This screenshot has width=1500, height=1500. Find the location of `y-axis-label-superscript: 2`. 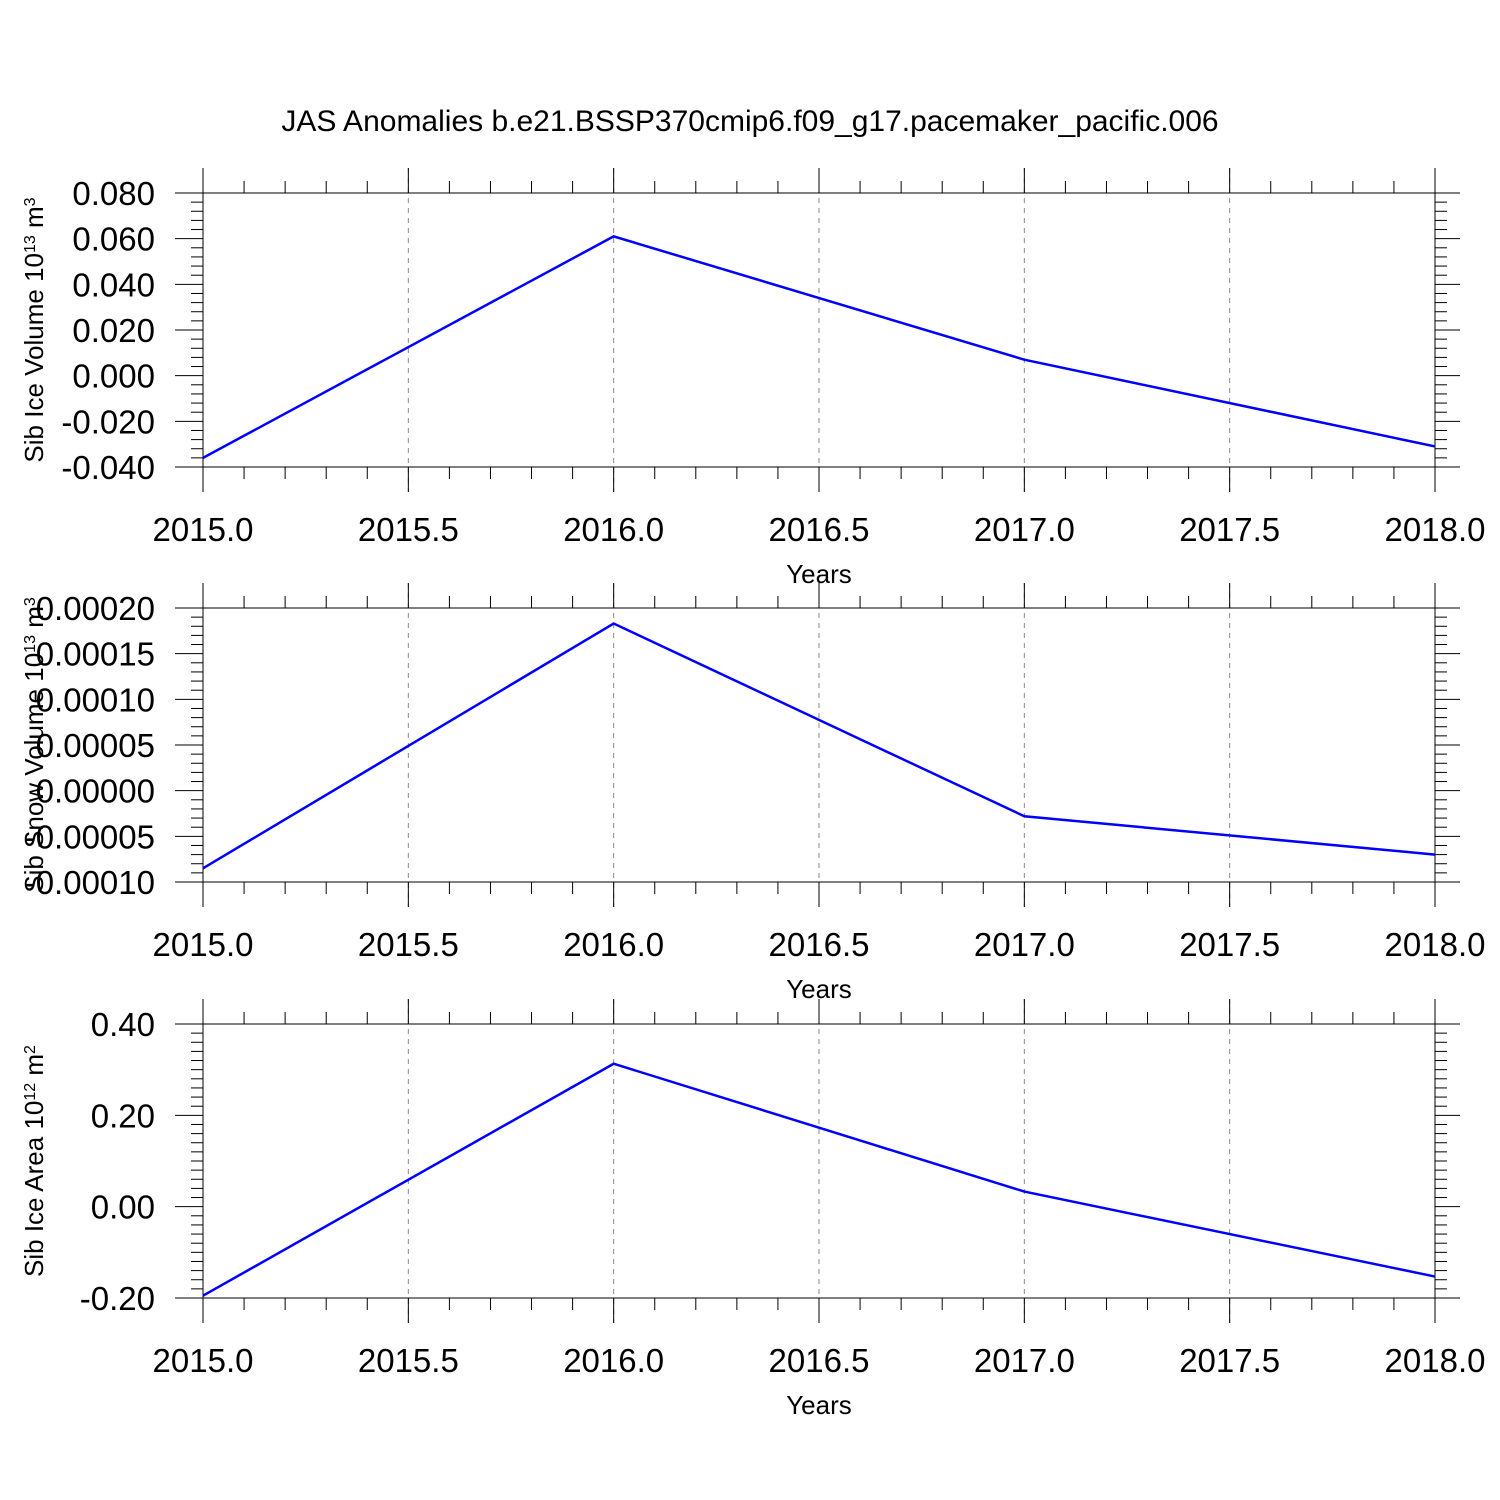

y-axis-label-superscript: 2 is located at coordinates (30, 1049).